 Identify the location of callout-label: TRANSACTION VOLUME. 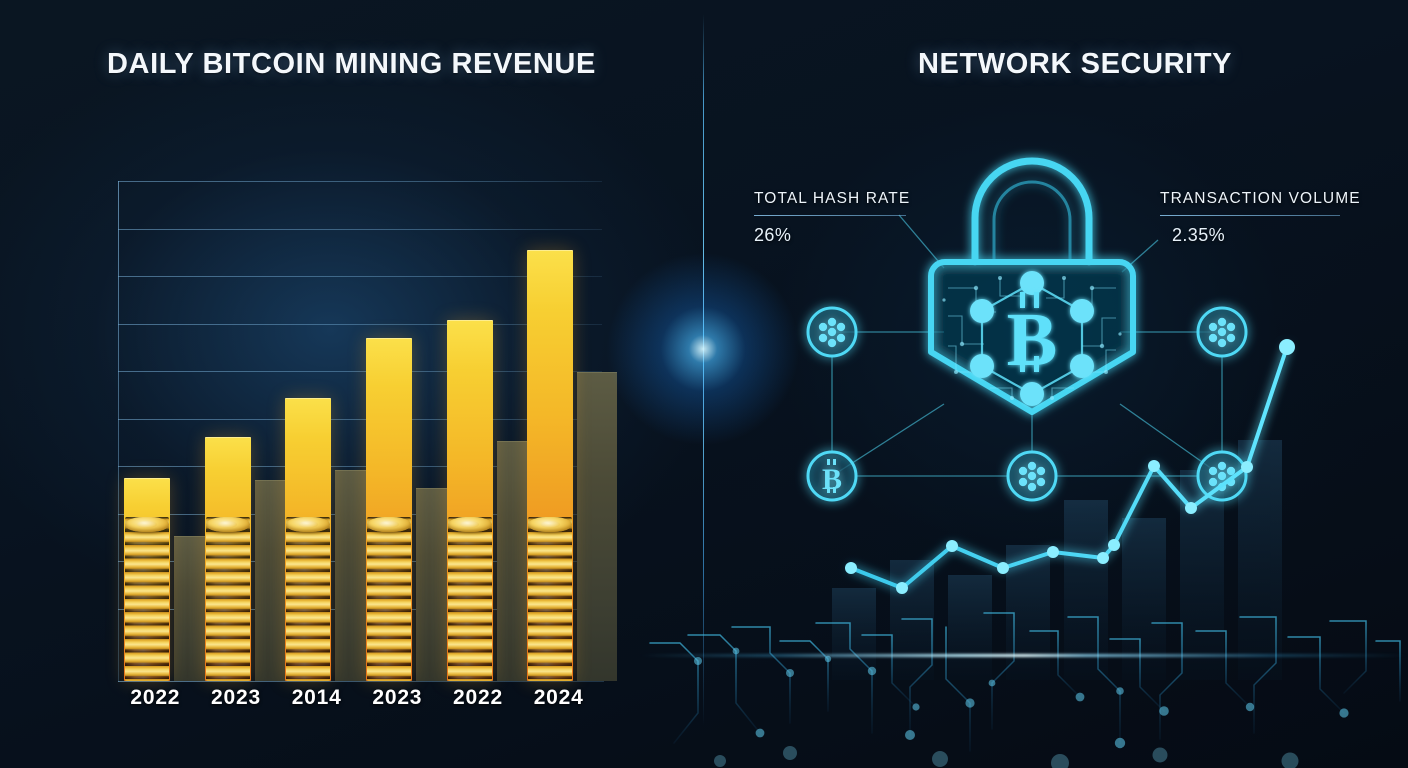
(1260, 198).